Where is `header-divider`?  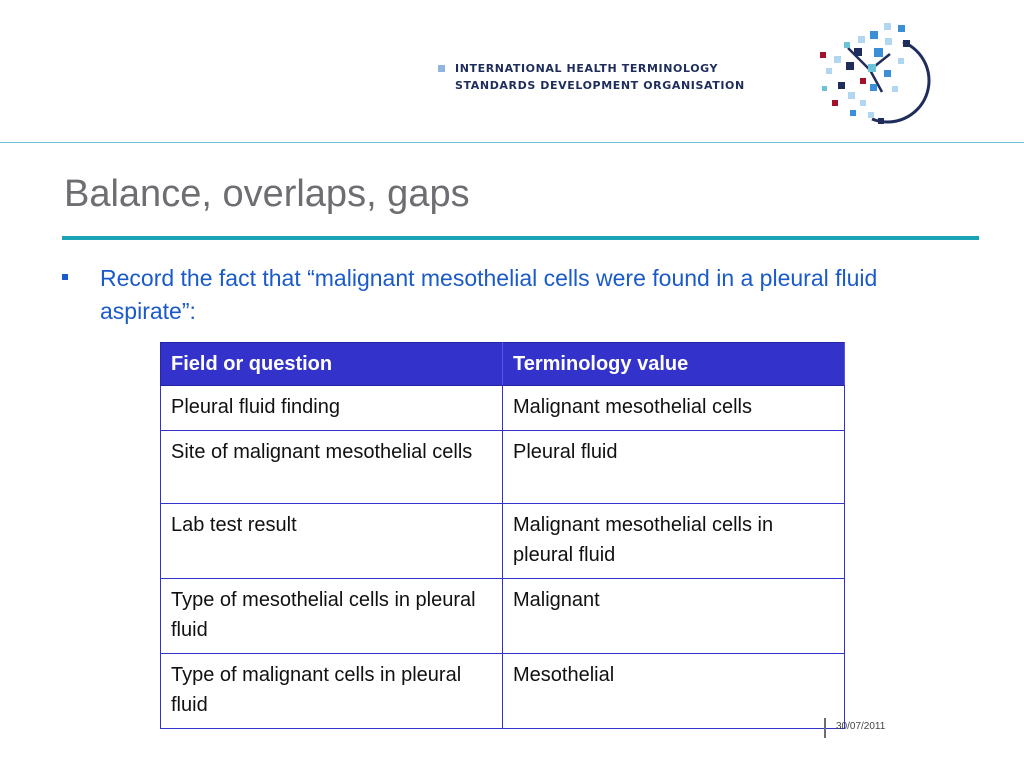
header-divider is located at coordinates (512, 142).